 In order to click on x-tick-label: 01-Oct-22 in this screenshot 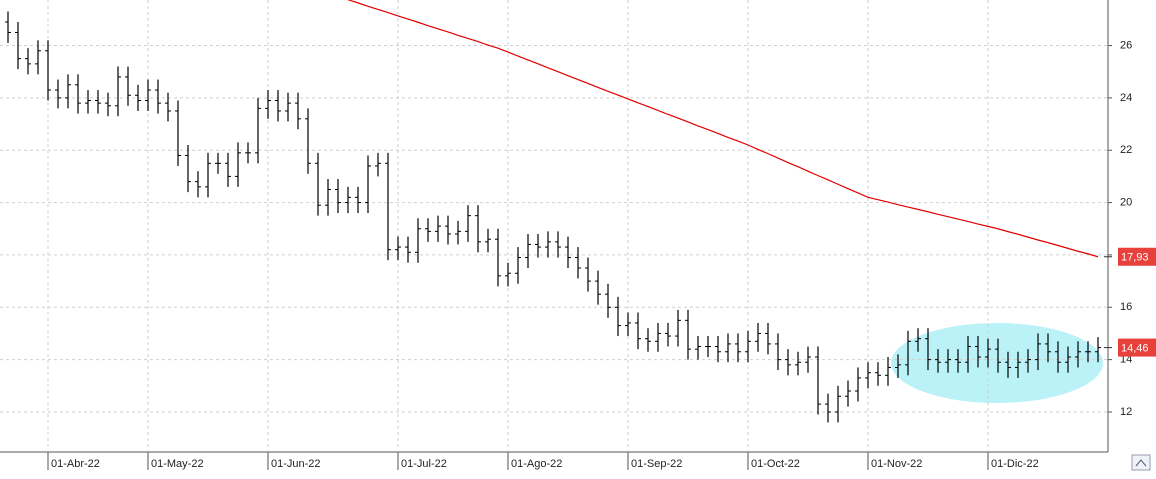, I will do `click(775, 464)`.